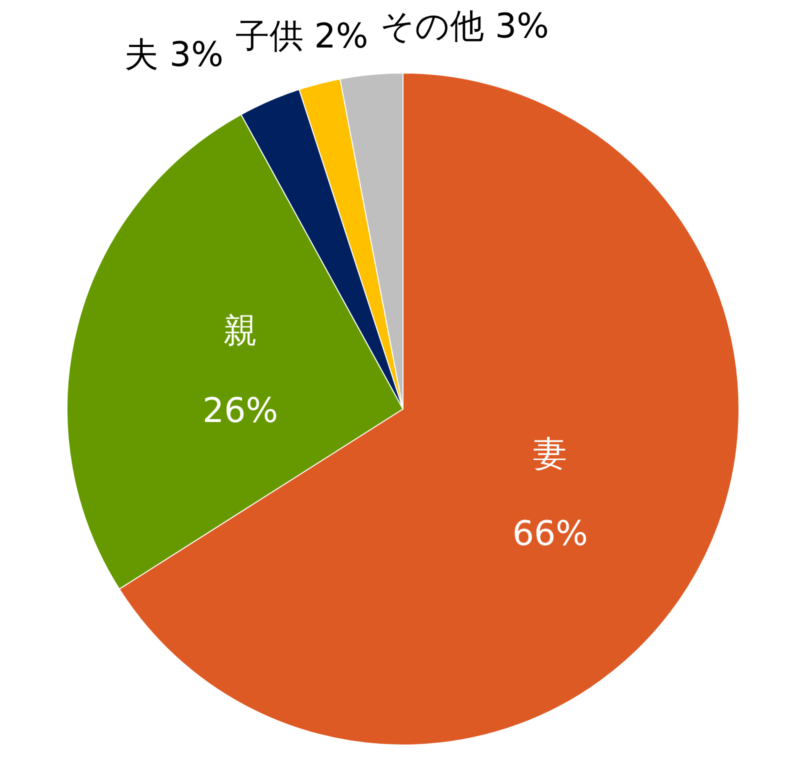  What do you see at coordinates (464, 26) in the screenshot?
I see `slice-label: その他 3%` at bounding box center [464, 26].